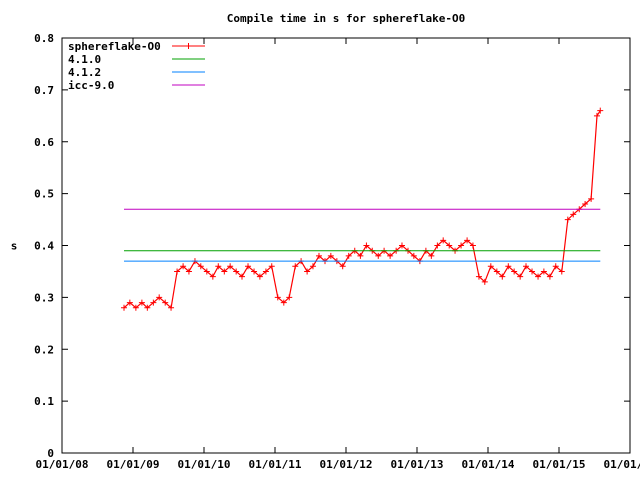  I want to click on legend-label: icc-9.0, so click(91, 85).